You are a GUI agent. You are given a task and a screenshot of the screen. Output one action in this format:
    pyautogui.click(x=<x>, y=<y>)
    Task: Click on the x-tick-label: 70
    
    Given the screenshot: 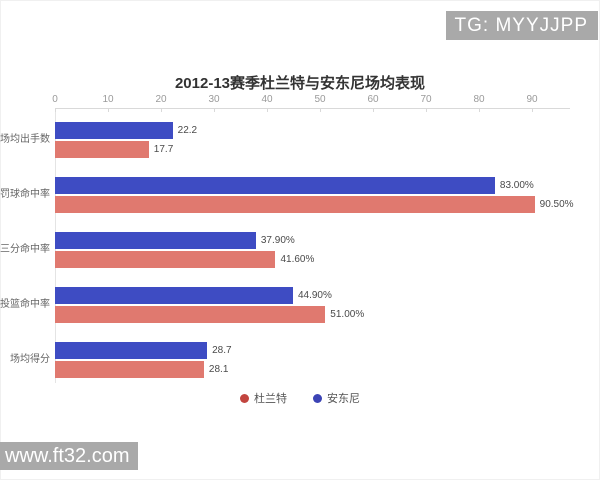 What is the action you would take?
    pyautogui.click(x=426, y=99)
    